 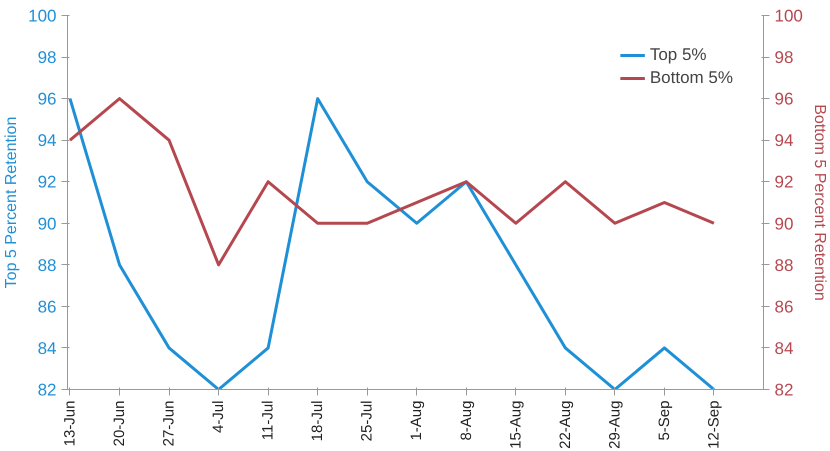 I want to click on x-tick-label: 27-Jun, so click(x=169, y=423).